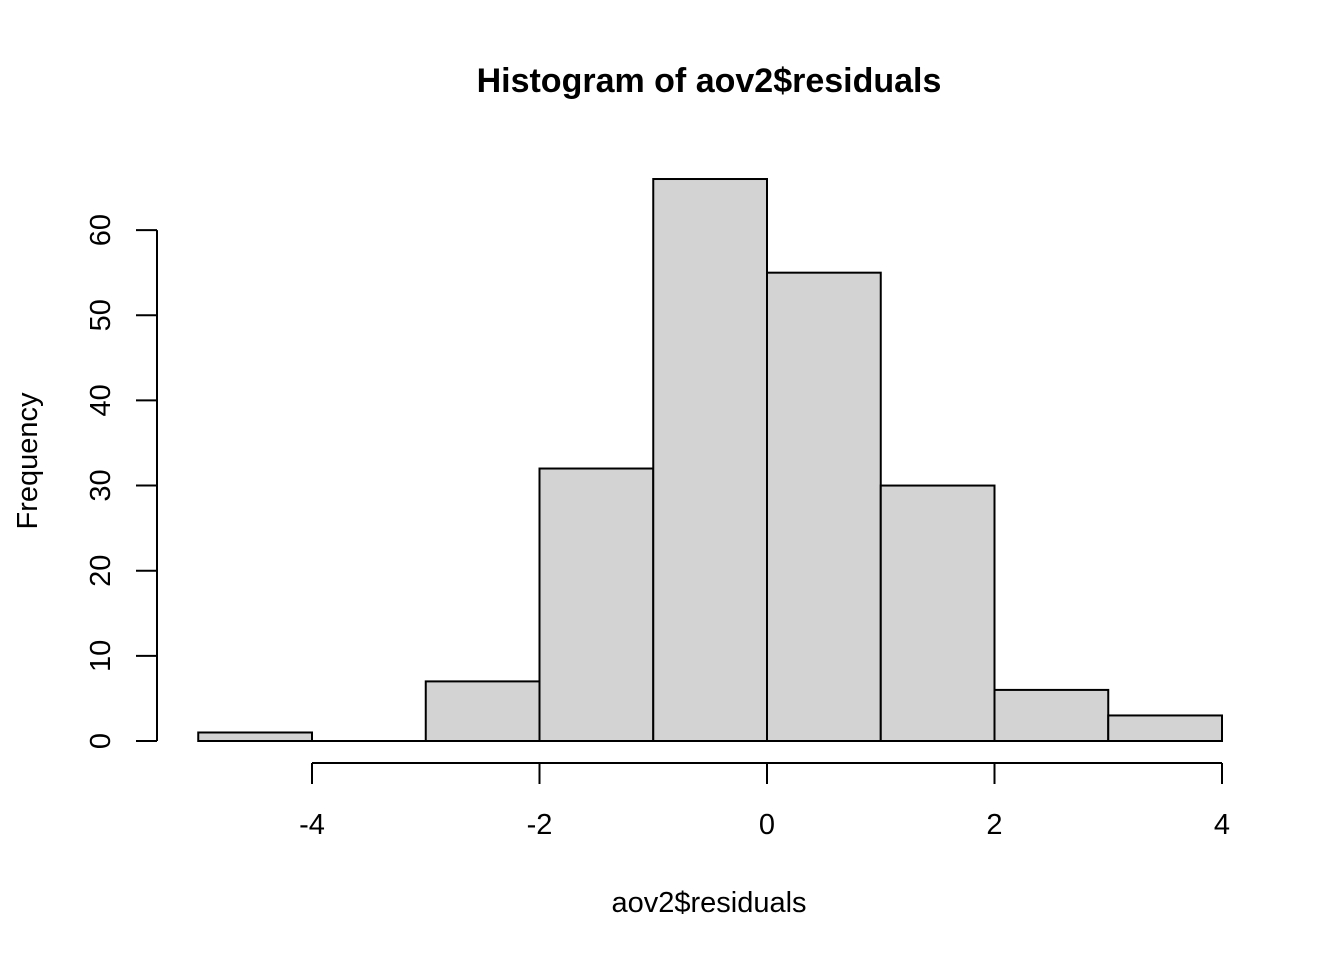  Describe the element at coordinates (708, 903) in the screenshot. I see `x-axis-label: aov2$residuals` at that location.